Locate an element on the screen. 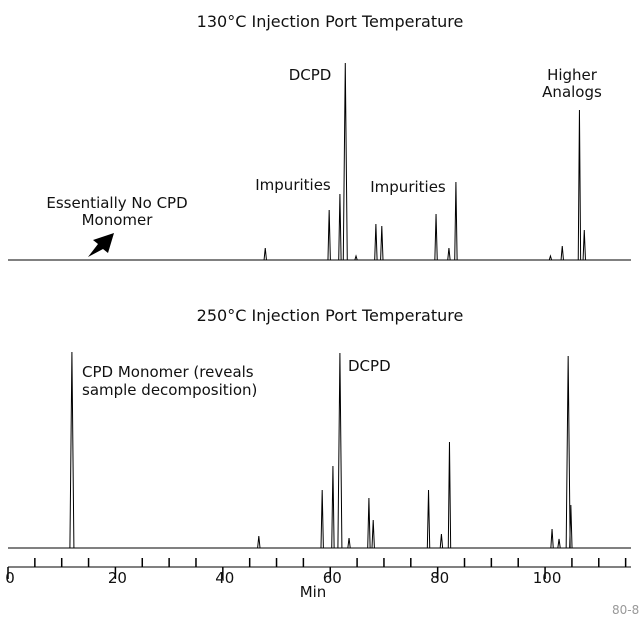  chart-title: 250°C Injection Port Temperature is located at coordinates (330, 315).